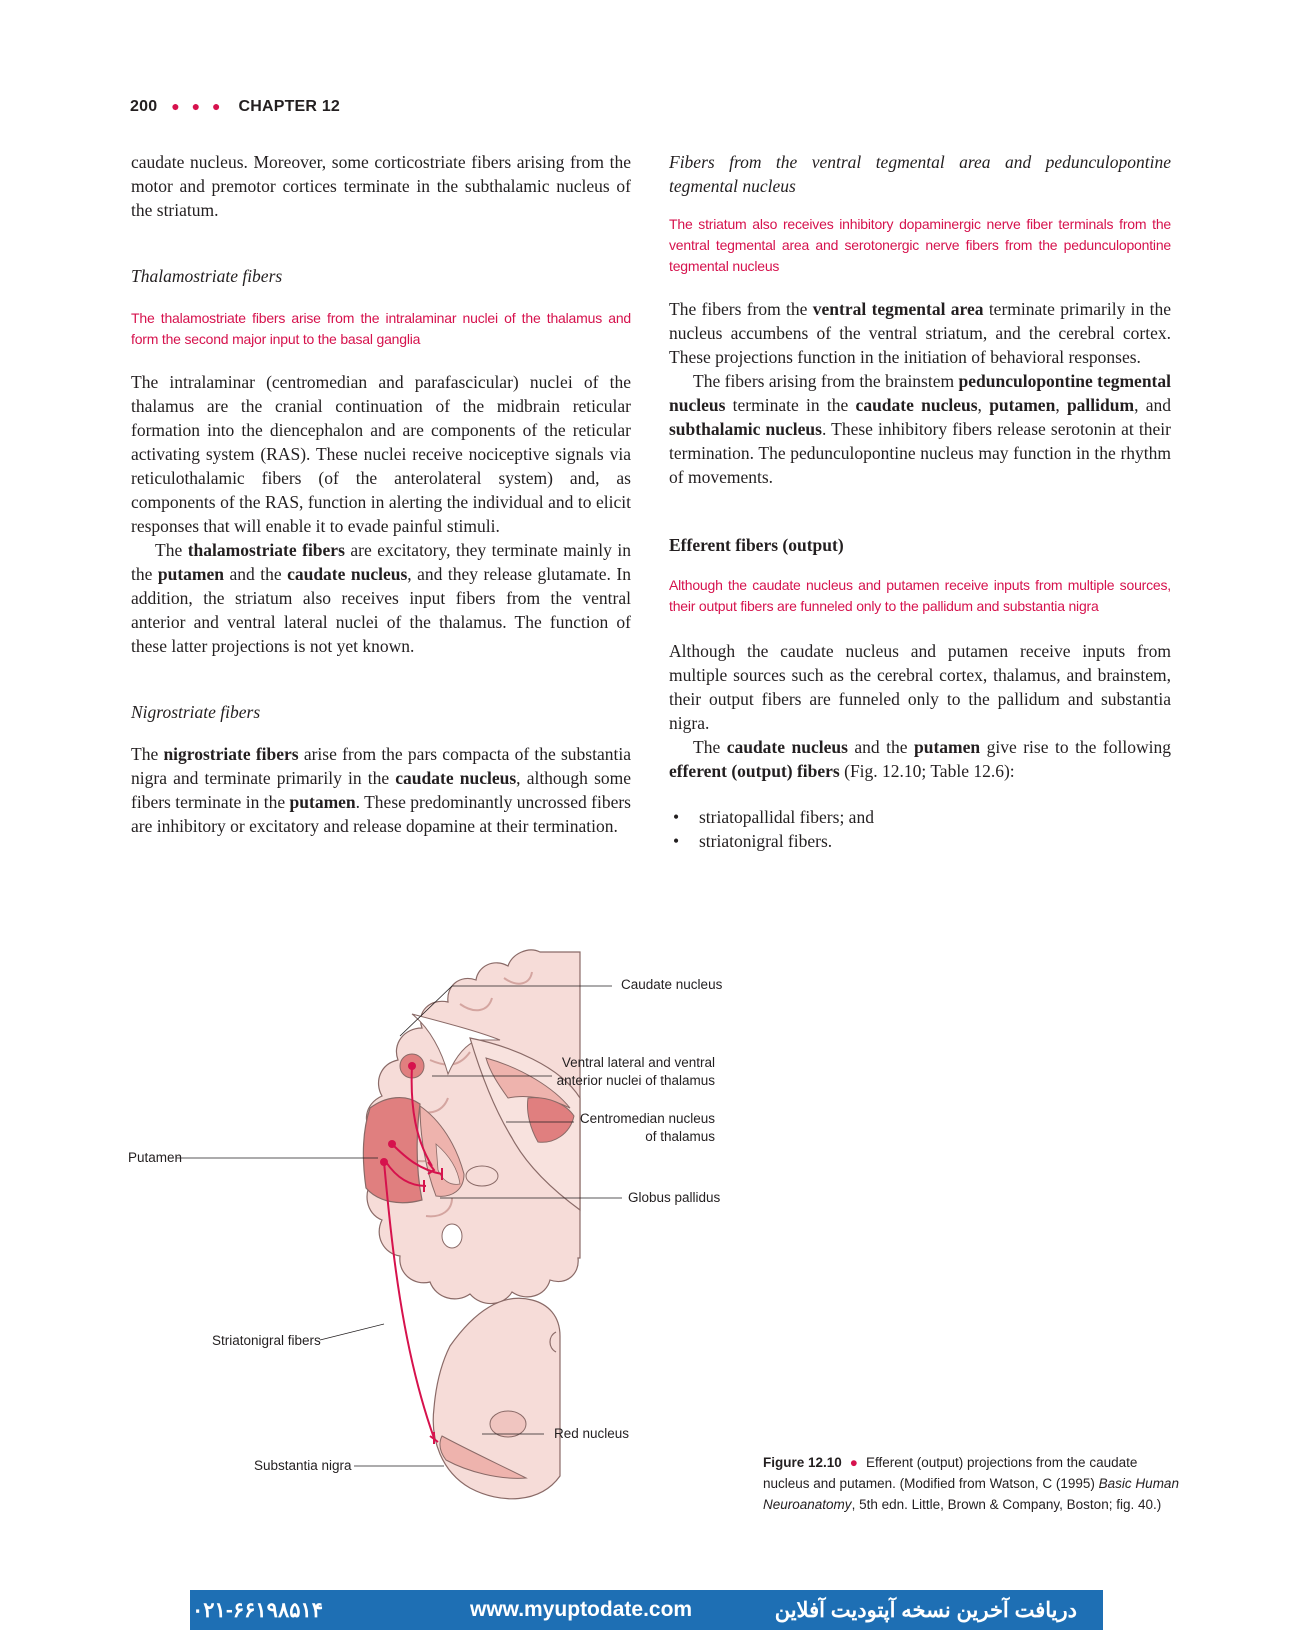 This screenshot has height=1630, width=1294. I want to click on efferent-fiber-paths, so click(413, 1252).